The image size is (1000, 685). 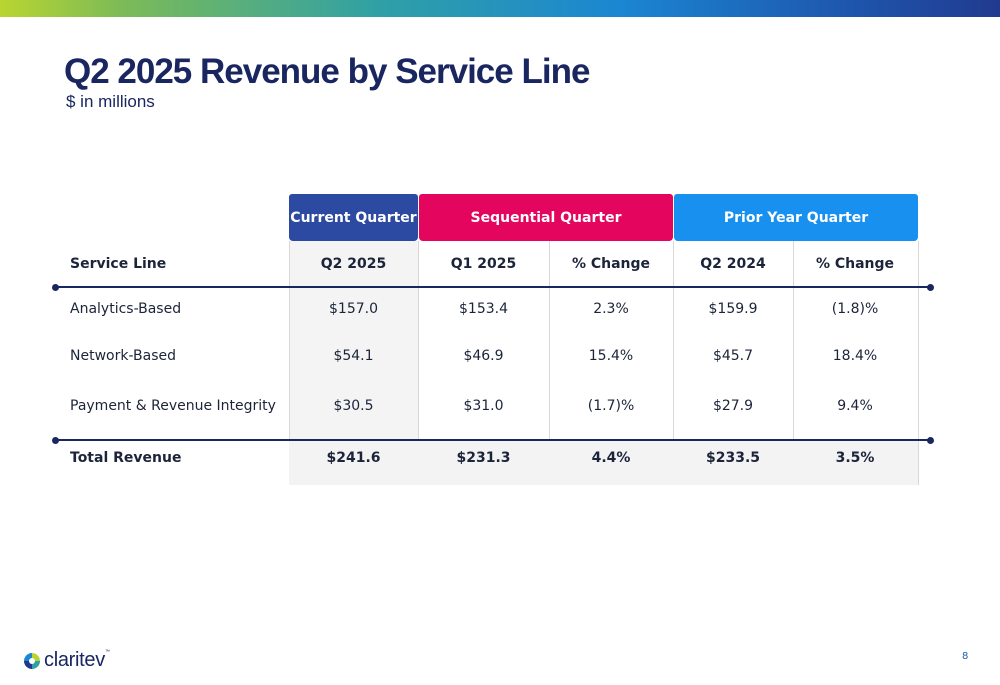 I want to click on row-payment-q2-2025: $30.5, so click(x=353, y=406).